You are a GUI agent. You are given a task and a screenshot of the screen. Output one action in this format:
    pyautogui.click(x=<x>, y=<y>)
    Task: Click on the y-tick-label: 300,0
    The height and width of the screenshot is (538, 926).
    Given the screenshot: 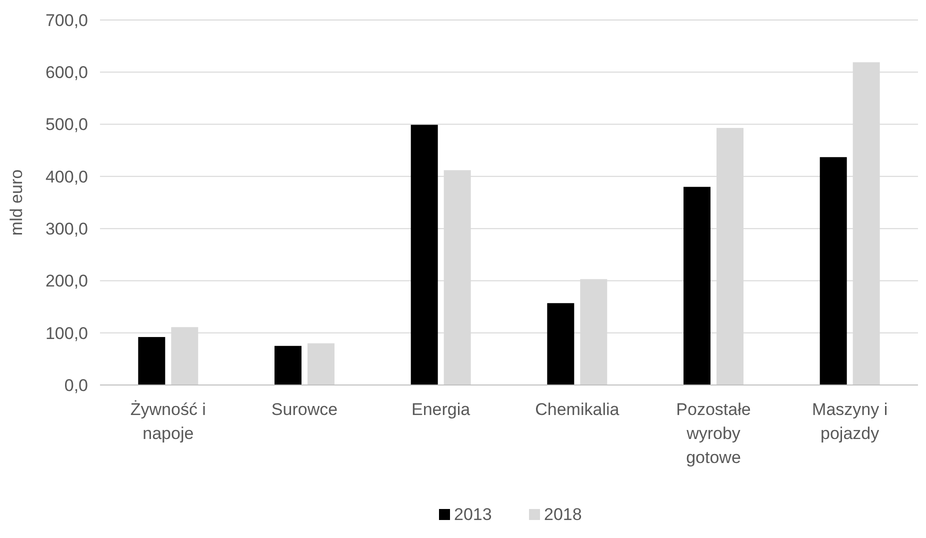 What is the action you would take?
    pyautogui.click(x=66, y=229)
    